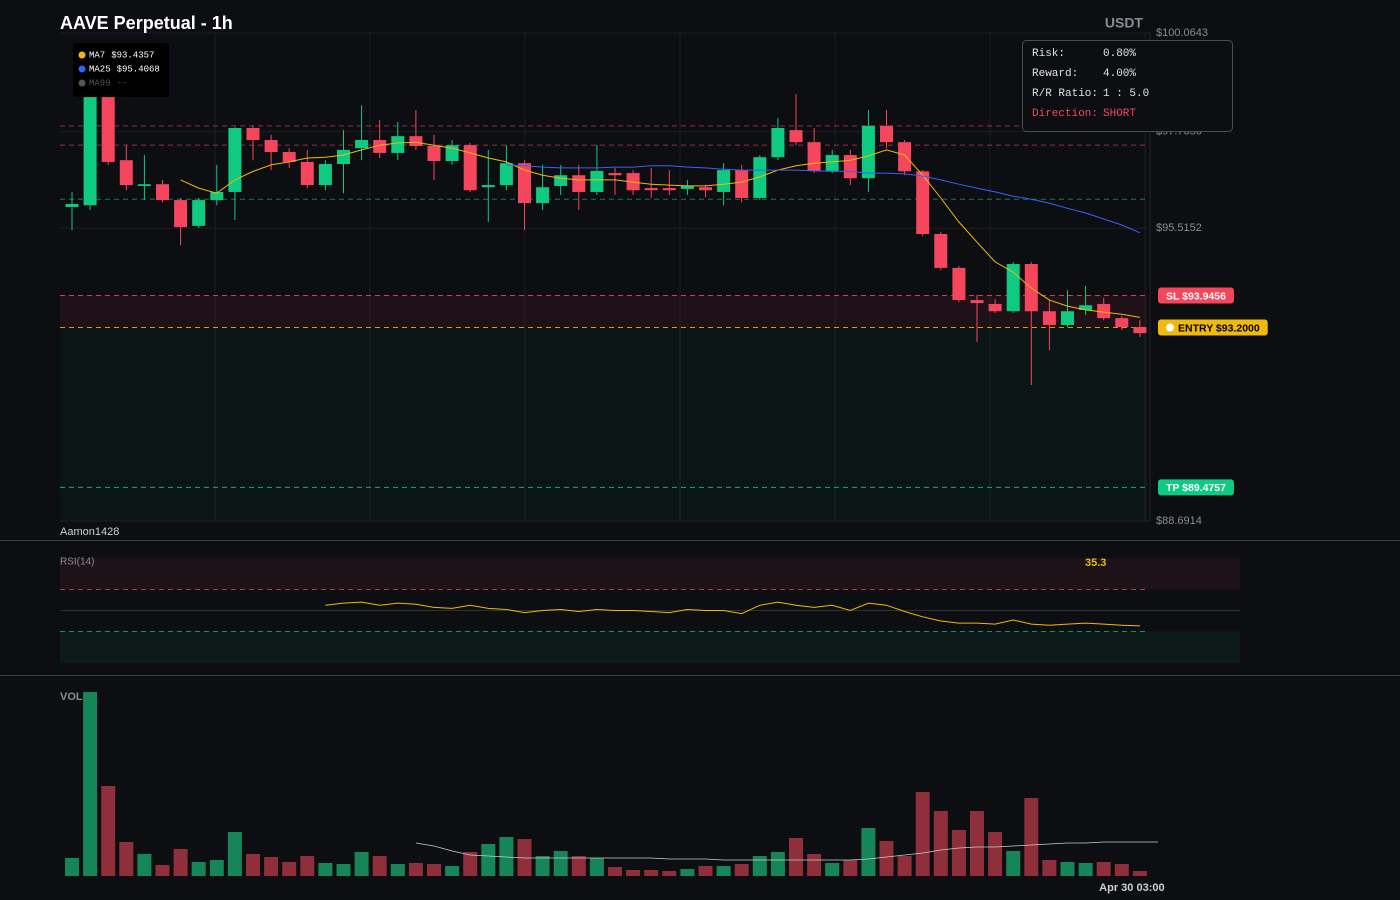 The width and height of the screenshot is (1400, 900). I want to click on legend-name: MA99, so click(100, 83).